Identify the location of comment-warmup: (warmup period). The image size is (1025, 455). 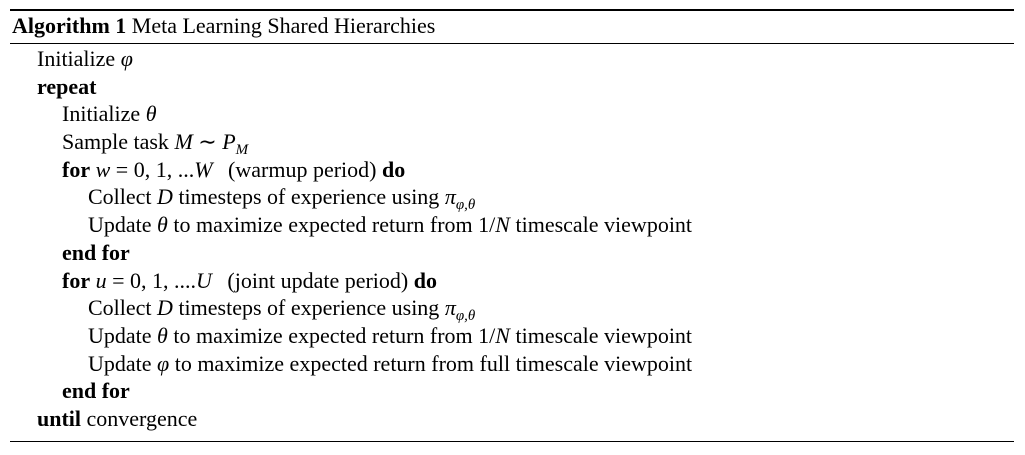
(302, 169).